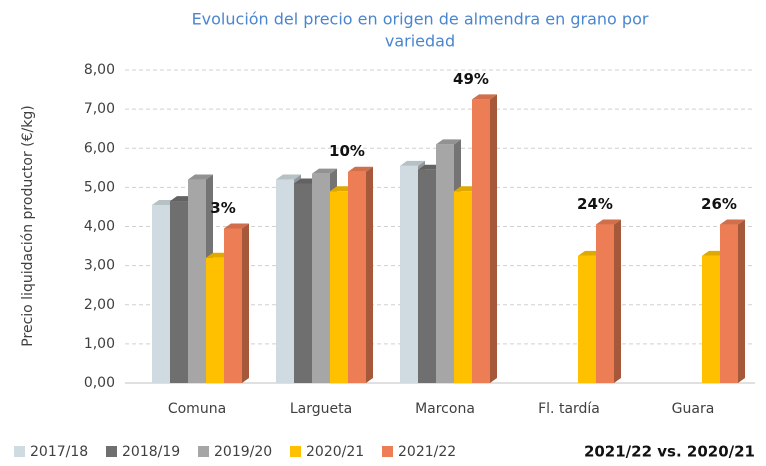 The height and width of the screenshot is (466, 766). I want to click on x-tick-label: Largueta, so click(321, 409).